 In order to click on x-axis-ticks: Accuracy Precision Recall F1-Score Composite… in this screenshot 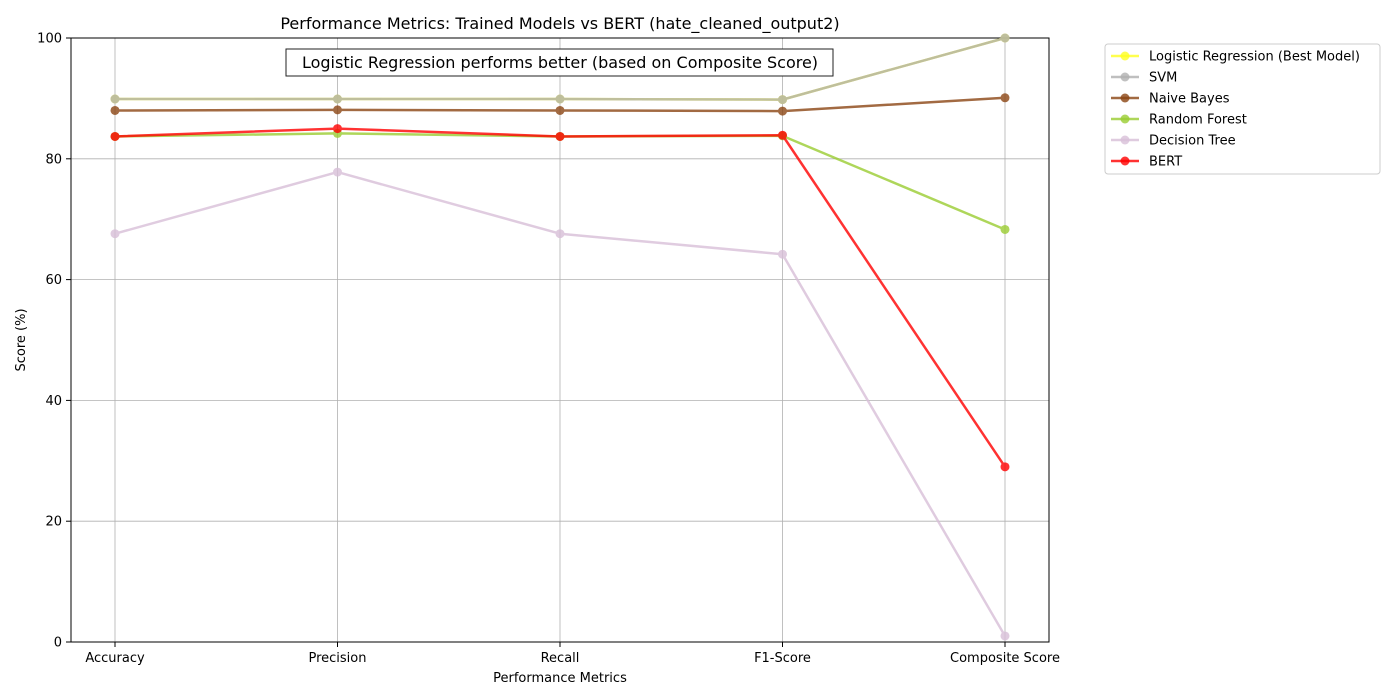, I will do `click(572, 654)`.